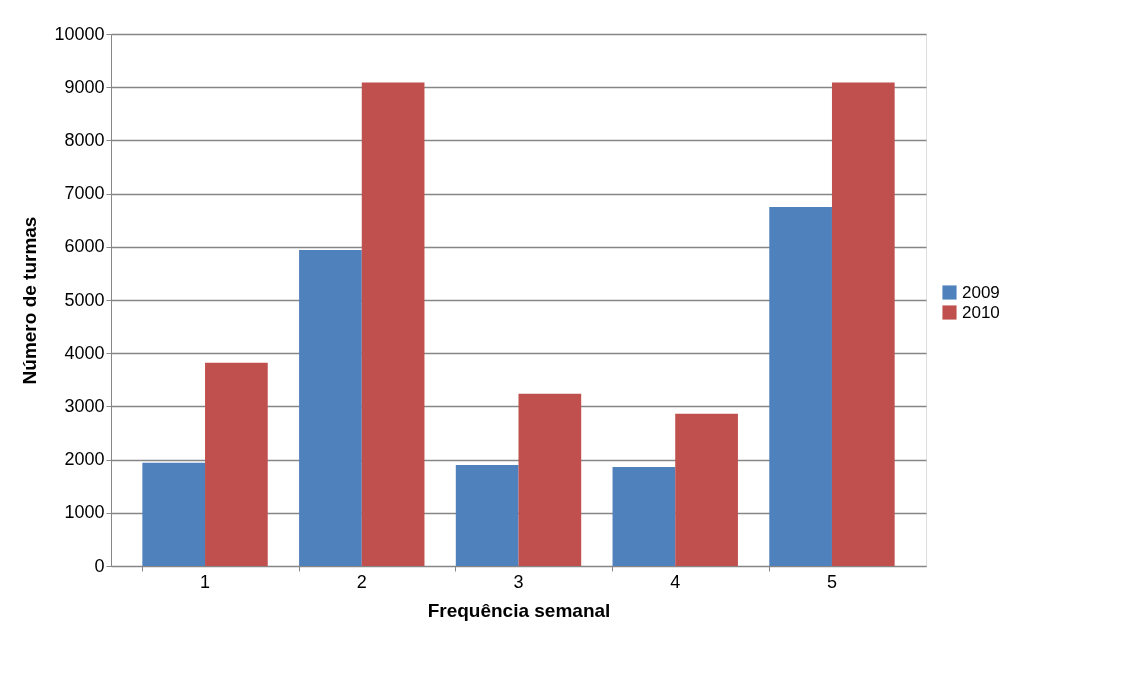  Describe the element at coordinates (84, 459) in the screenshot. I see `y-tick-label: 2000` at that location.